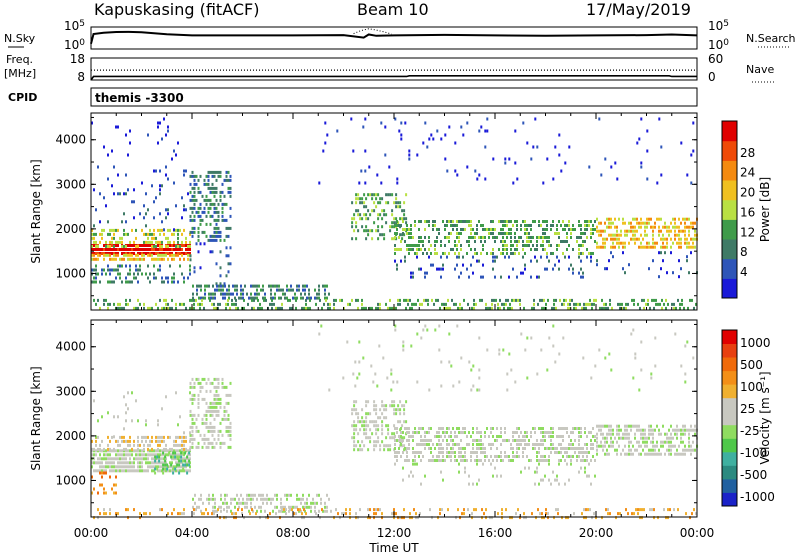  What do you see at coordinates (729, 190) in the screenshot?
I see `power-colorbar-swatch` at bounding box center [729, 190].